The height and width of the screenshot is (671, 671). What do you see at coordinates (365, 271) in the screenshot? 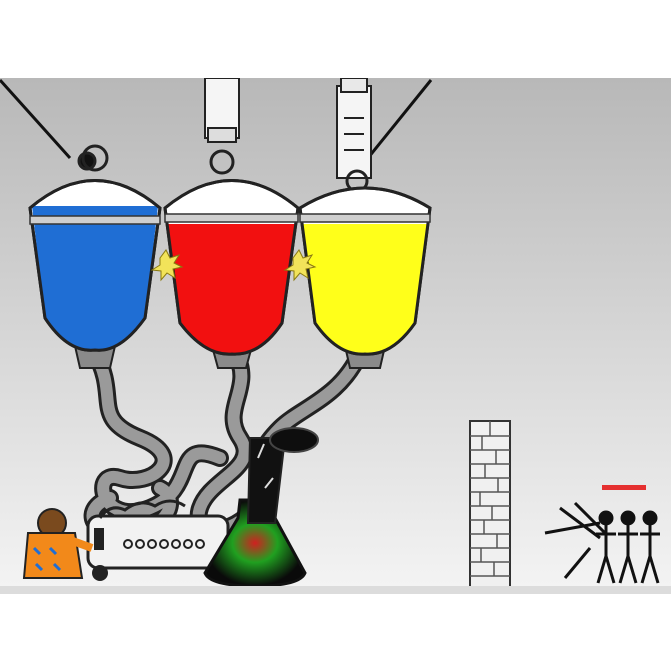
I see `yellow-tank` at bounding box center [365, 271].